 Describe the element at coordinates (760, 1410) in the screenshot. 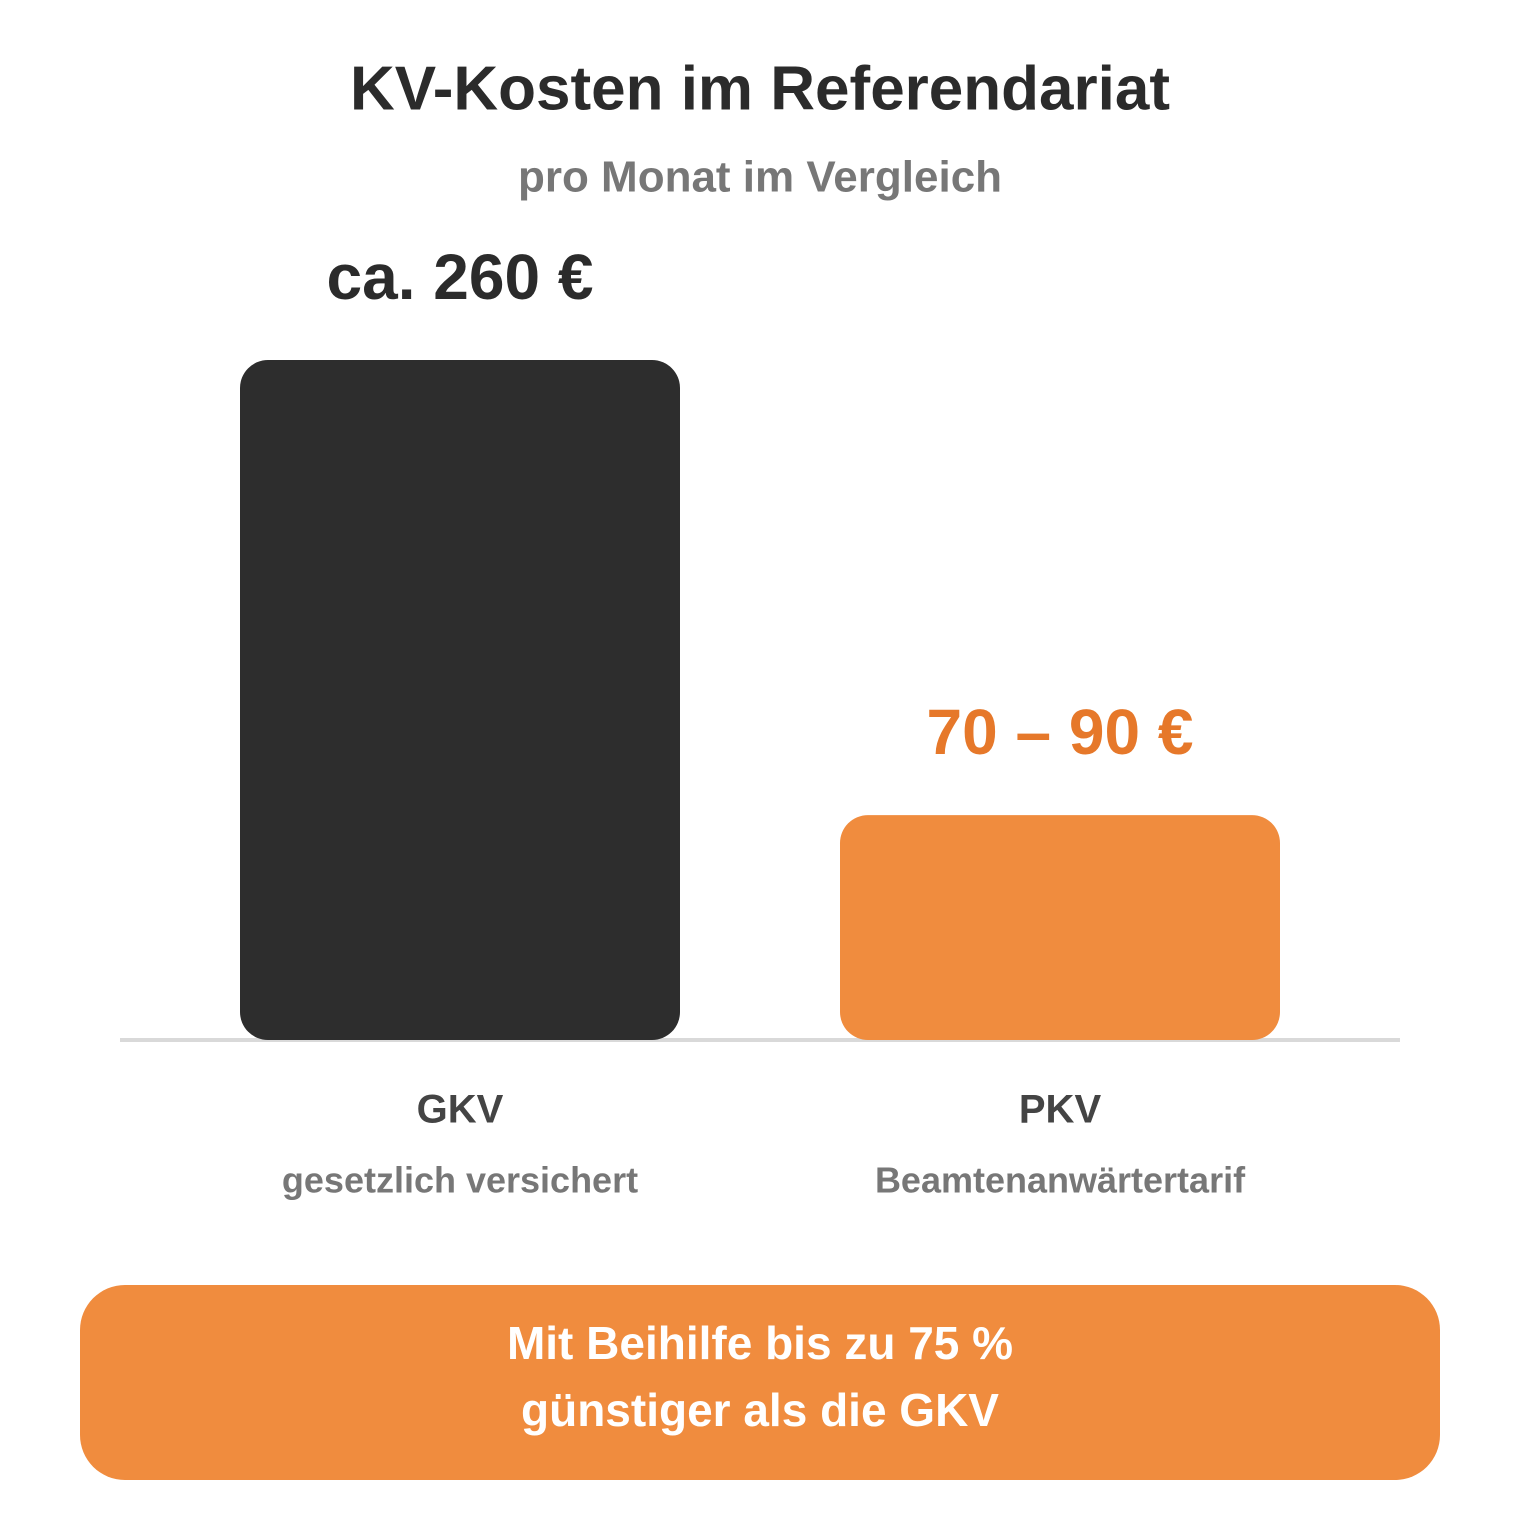

I see `callout-text: günstiger als die GKV` at that location.